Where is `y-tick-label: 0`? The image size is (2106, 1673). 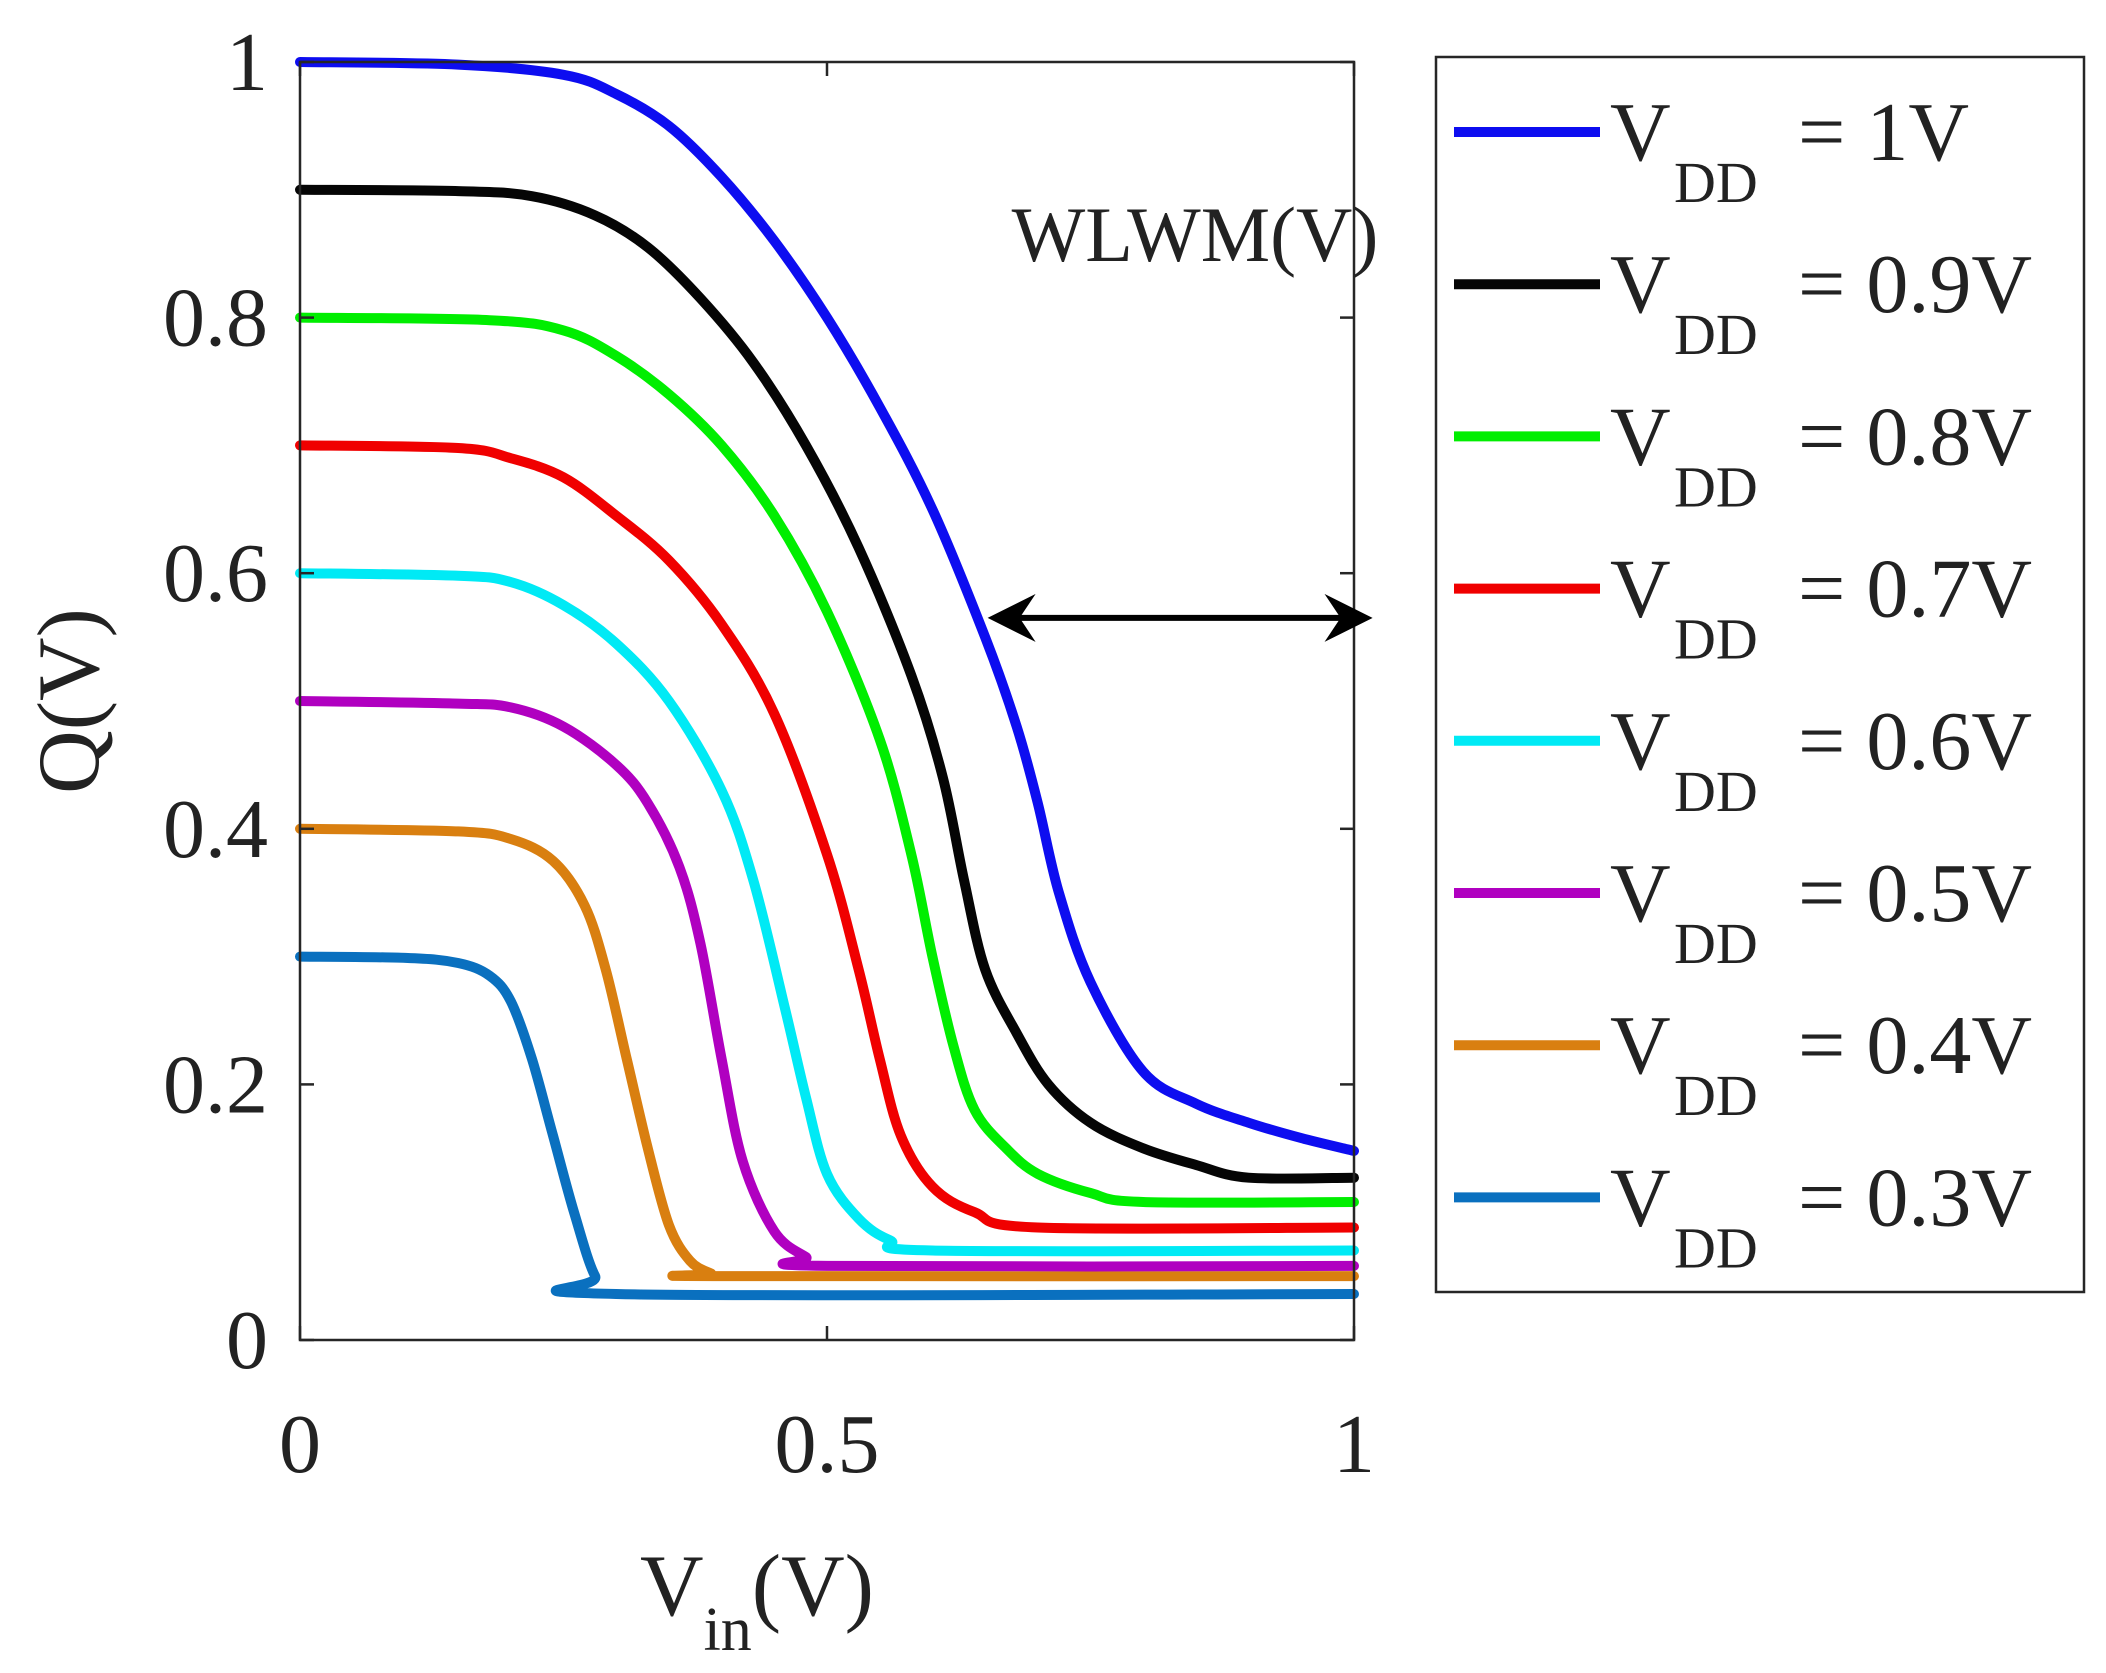
y-tick-label: 0 is located at coordinates (247, 1340).